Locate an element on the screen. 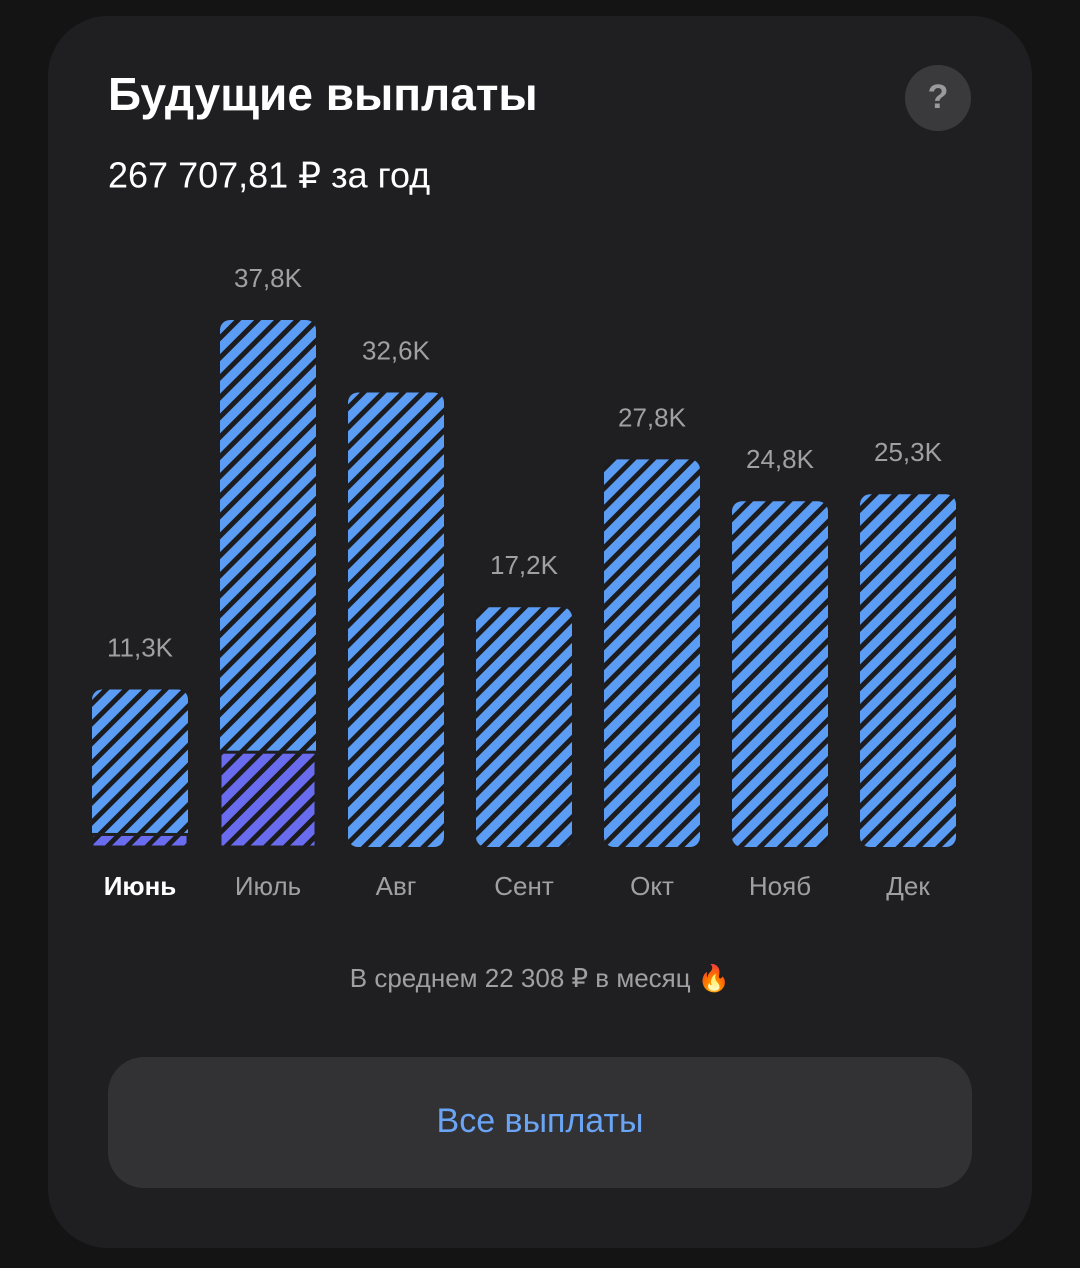  help-icon: ? is located at coordinates (938, 97).